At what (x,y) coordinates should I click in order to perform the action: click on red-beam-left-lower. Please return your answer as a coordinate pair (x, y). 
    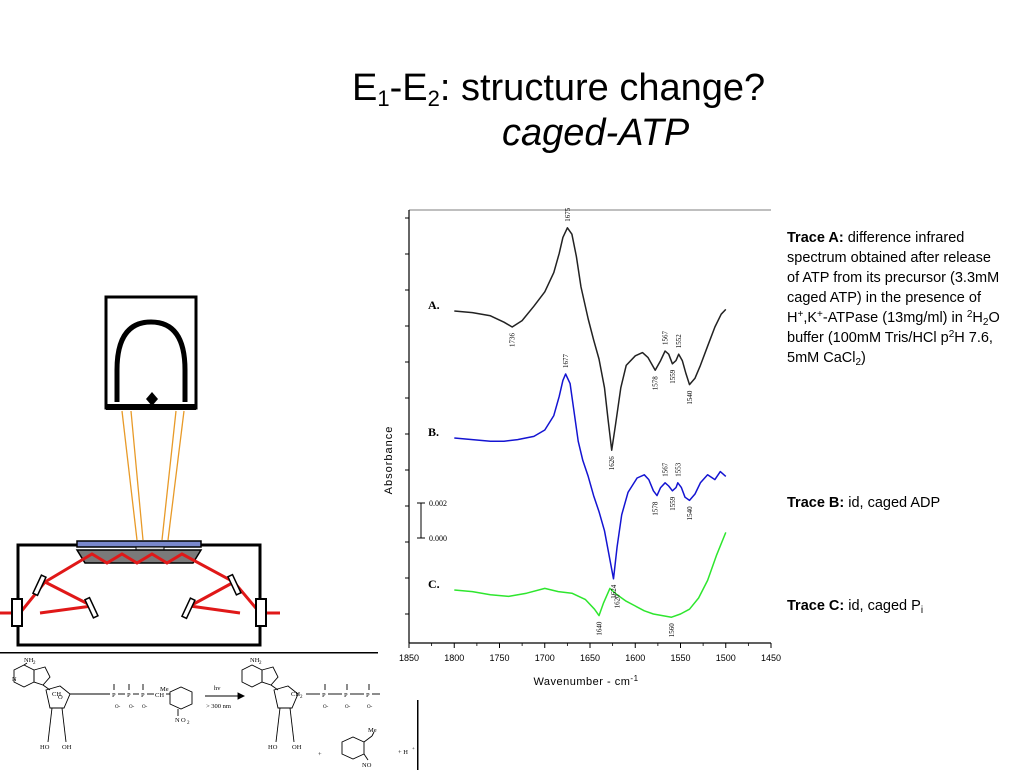
    Looking at the image, I should click on (68, 594).